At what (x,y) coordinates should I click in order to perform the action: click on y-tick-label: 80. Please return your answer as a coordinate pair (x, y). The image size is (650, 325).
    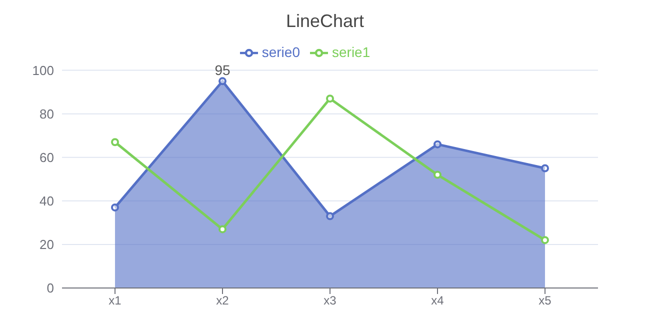
    Looking at the image, I should click on (47, 114).